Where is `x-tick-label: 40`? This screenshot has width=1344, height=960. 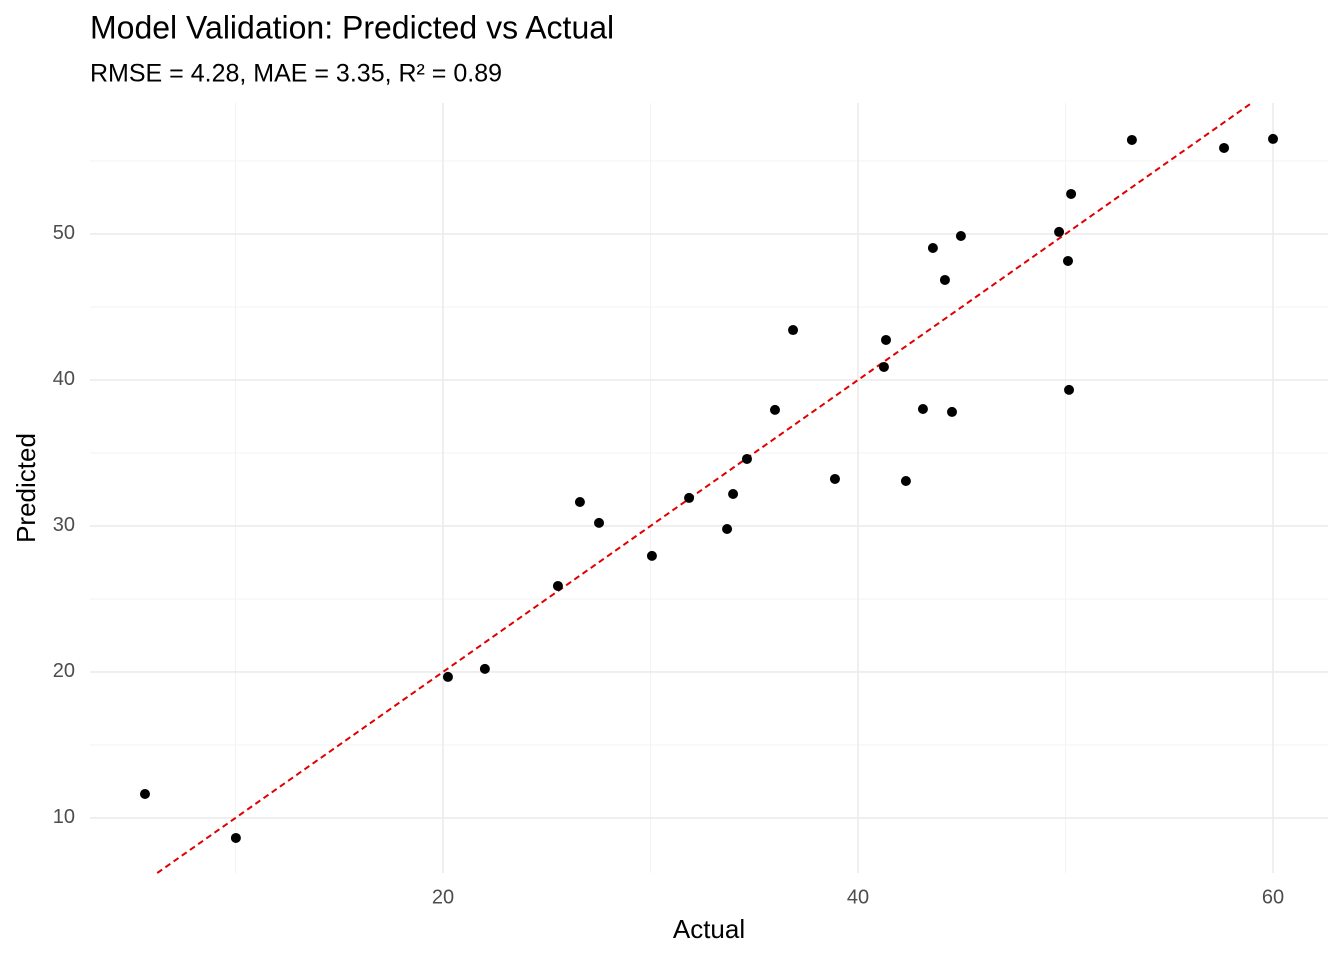 x-tick-label: 40 is located at coordinates (858, 897).